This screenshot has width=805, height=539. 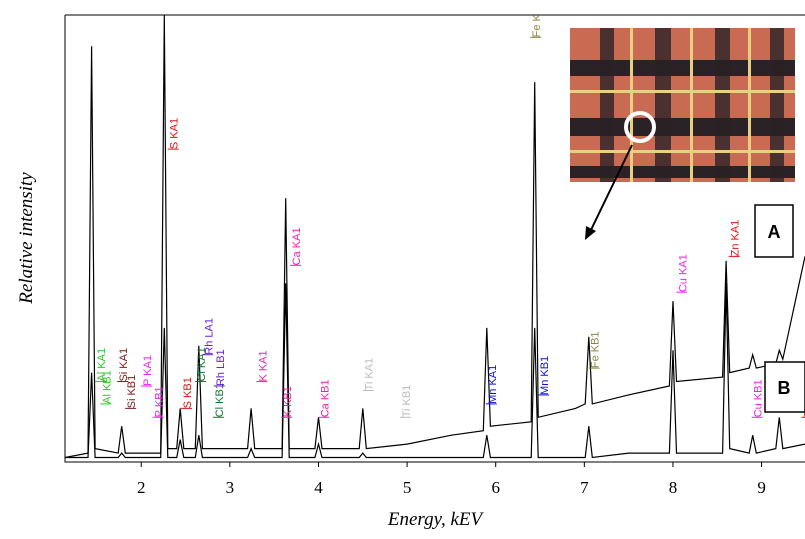 I want to click on annotation: Rh LB1, so click(x=221, y=367).